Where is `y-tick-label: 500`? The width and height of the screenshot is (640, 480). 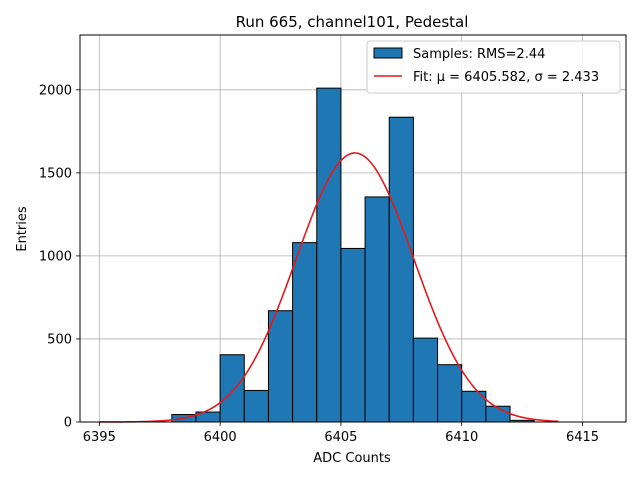 y-tick-label: 500 is located at coordinates (59, 339).